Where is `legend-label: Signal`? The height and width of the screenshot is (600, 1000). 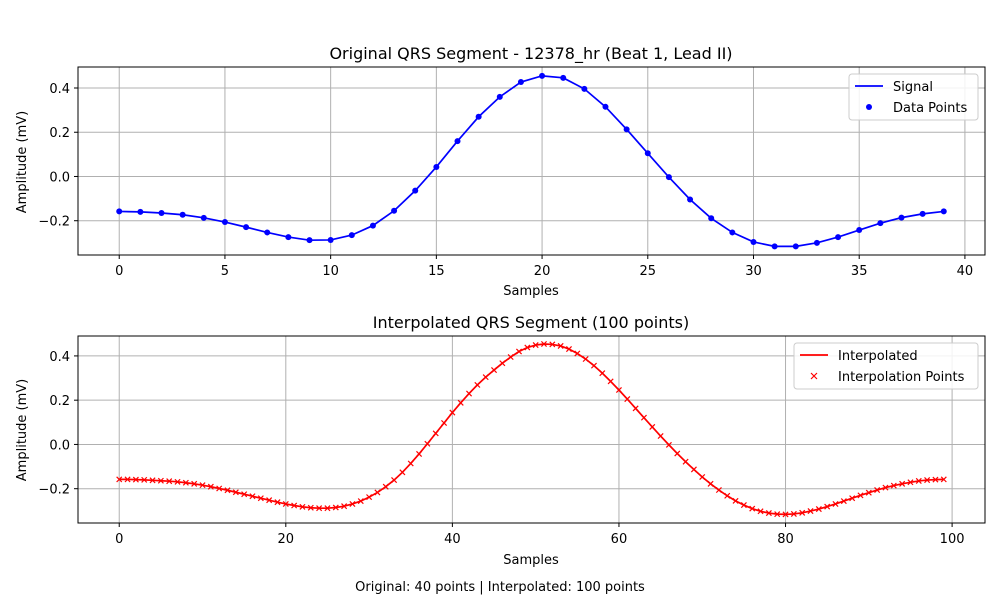
legend-label: Signal is located at coordinates (913, 87).